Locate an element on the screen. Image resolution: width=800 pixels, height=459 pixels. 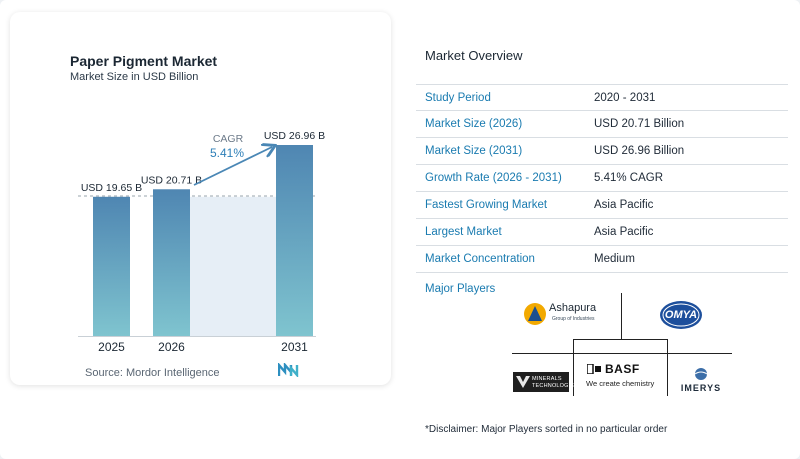
imerys-name: IMERYS is located at coordinates (701, 388).